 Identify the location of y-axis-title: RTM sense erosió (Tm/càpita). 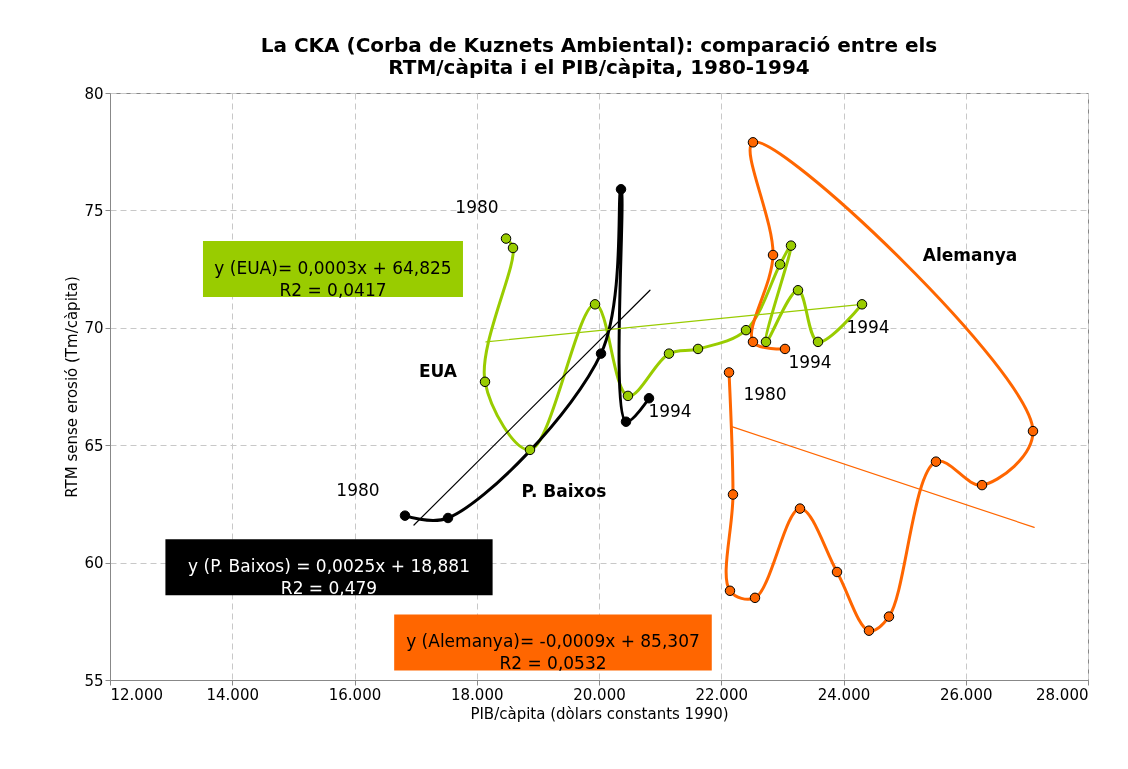
(72, 387).